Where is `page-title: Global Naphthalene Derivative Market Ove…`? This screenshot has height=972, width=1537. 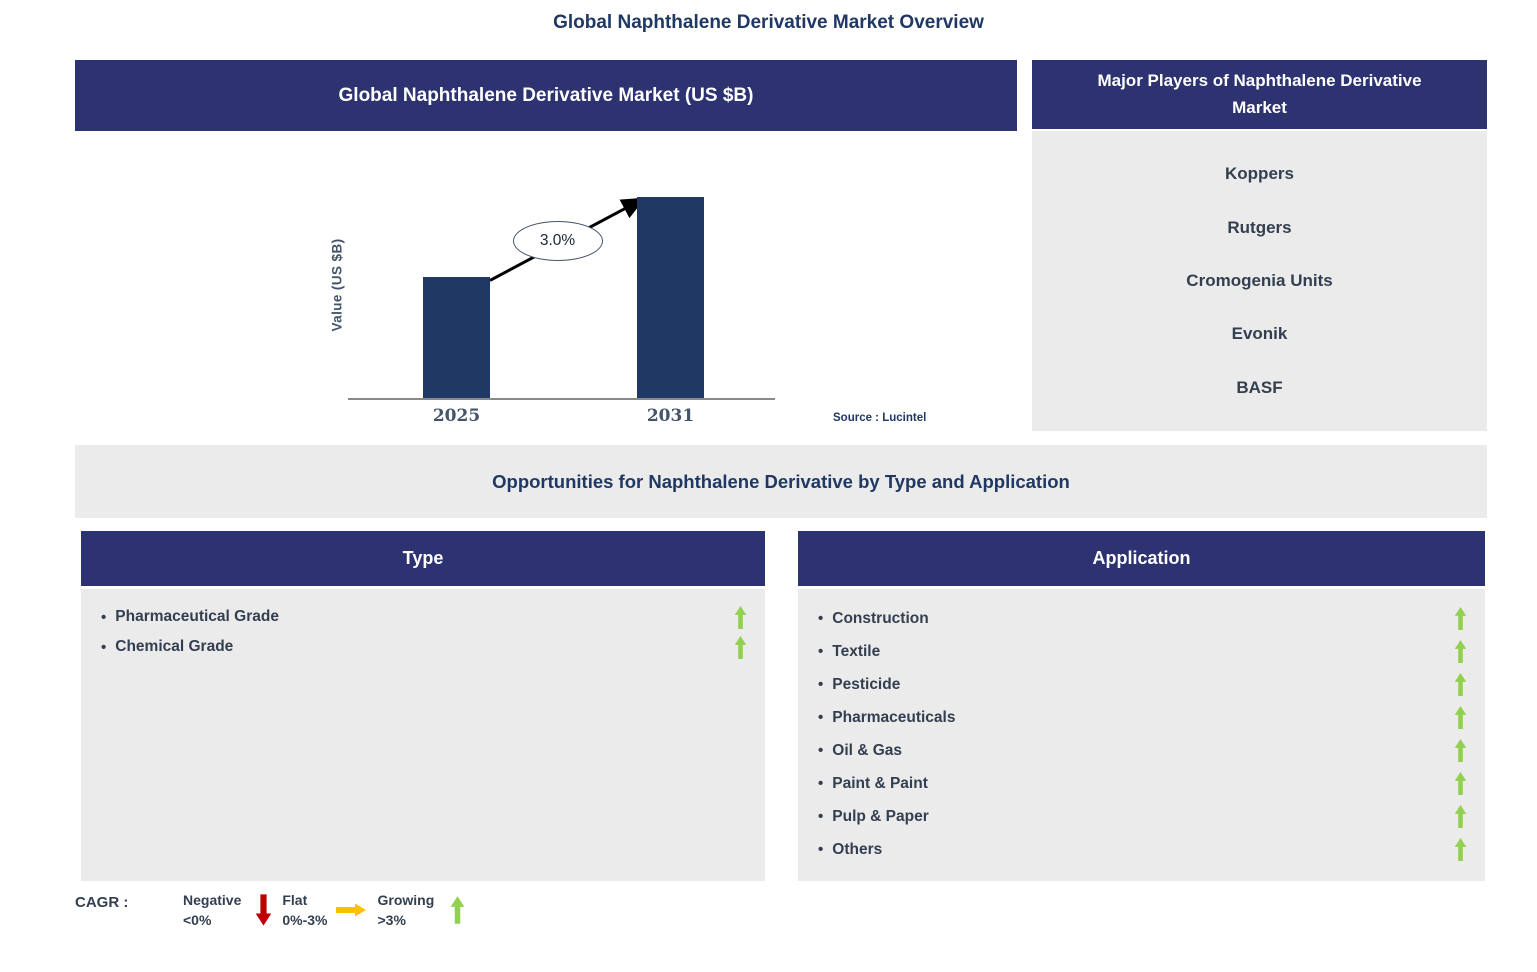
page-title: Global Naphthalene Derivative Market Ove… is located at coordinates (768, 22).